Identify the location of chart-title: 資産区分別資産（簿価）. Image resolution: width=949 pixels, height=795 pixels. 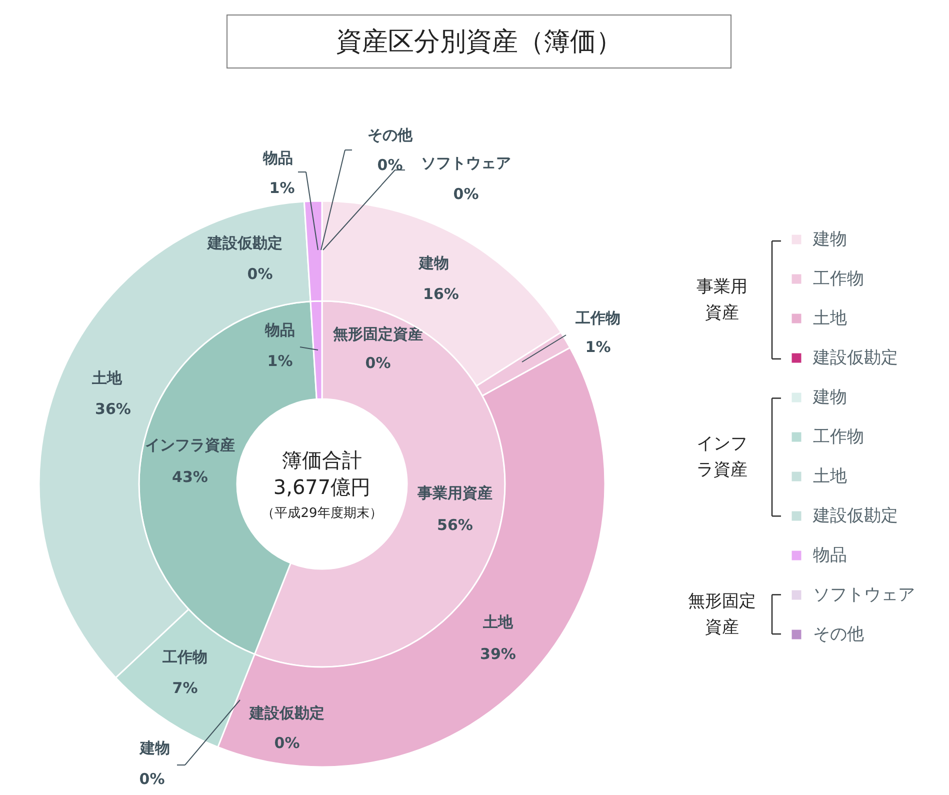
(479, 42).